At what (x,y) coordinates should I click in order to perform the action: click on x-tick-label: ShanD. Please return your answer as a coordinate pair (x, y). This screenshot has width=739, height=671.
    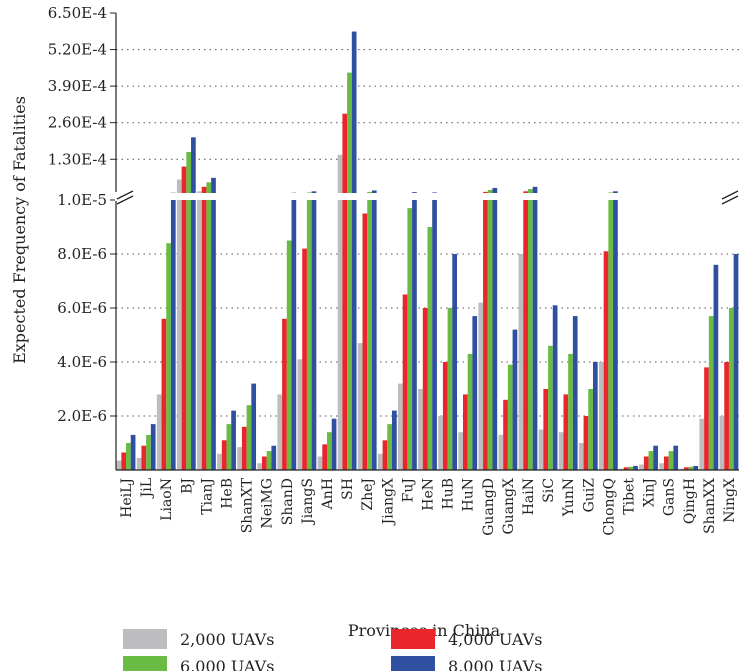
    Looking at the image, I should click on (288, 501).